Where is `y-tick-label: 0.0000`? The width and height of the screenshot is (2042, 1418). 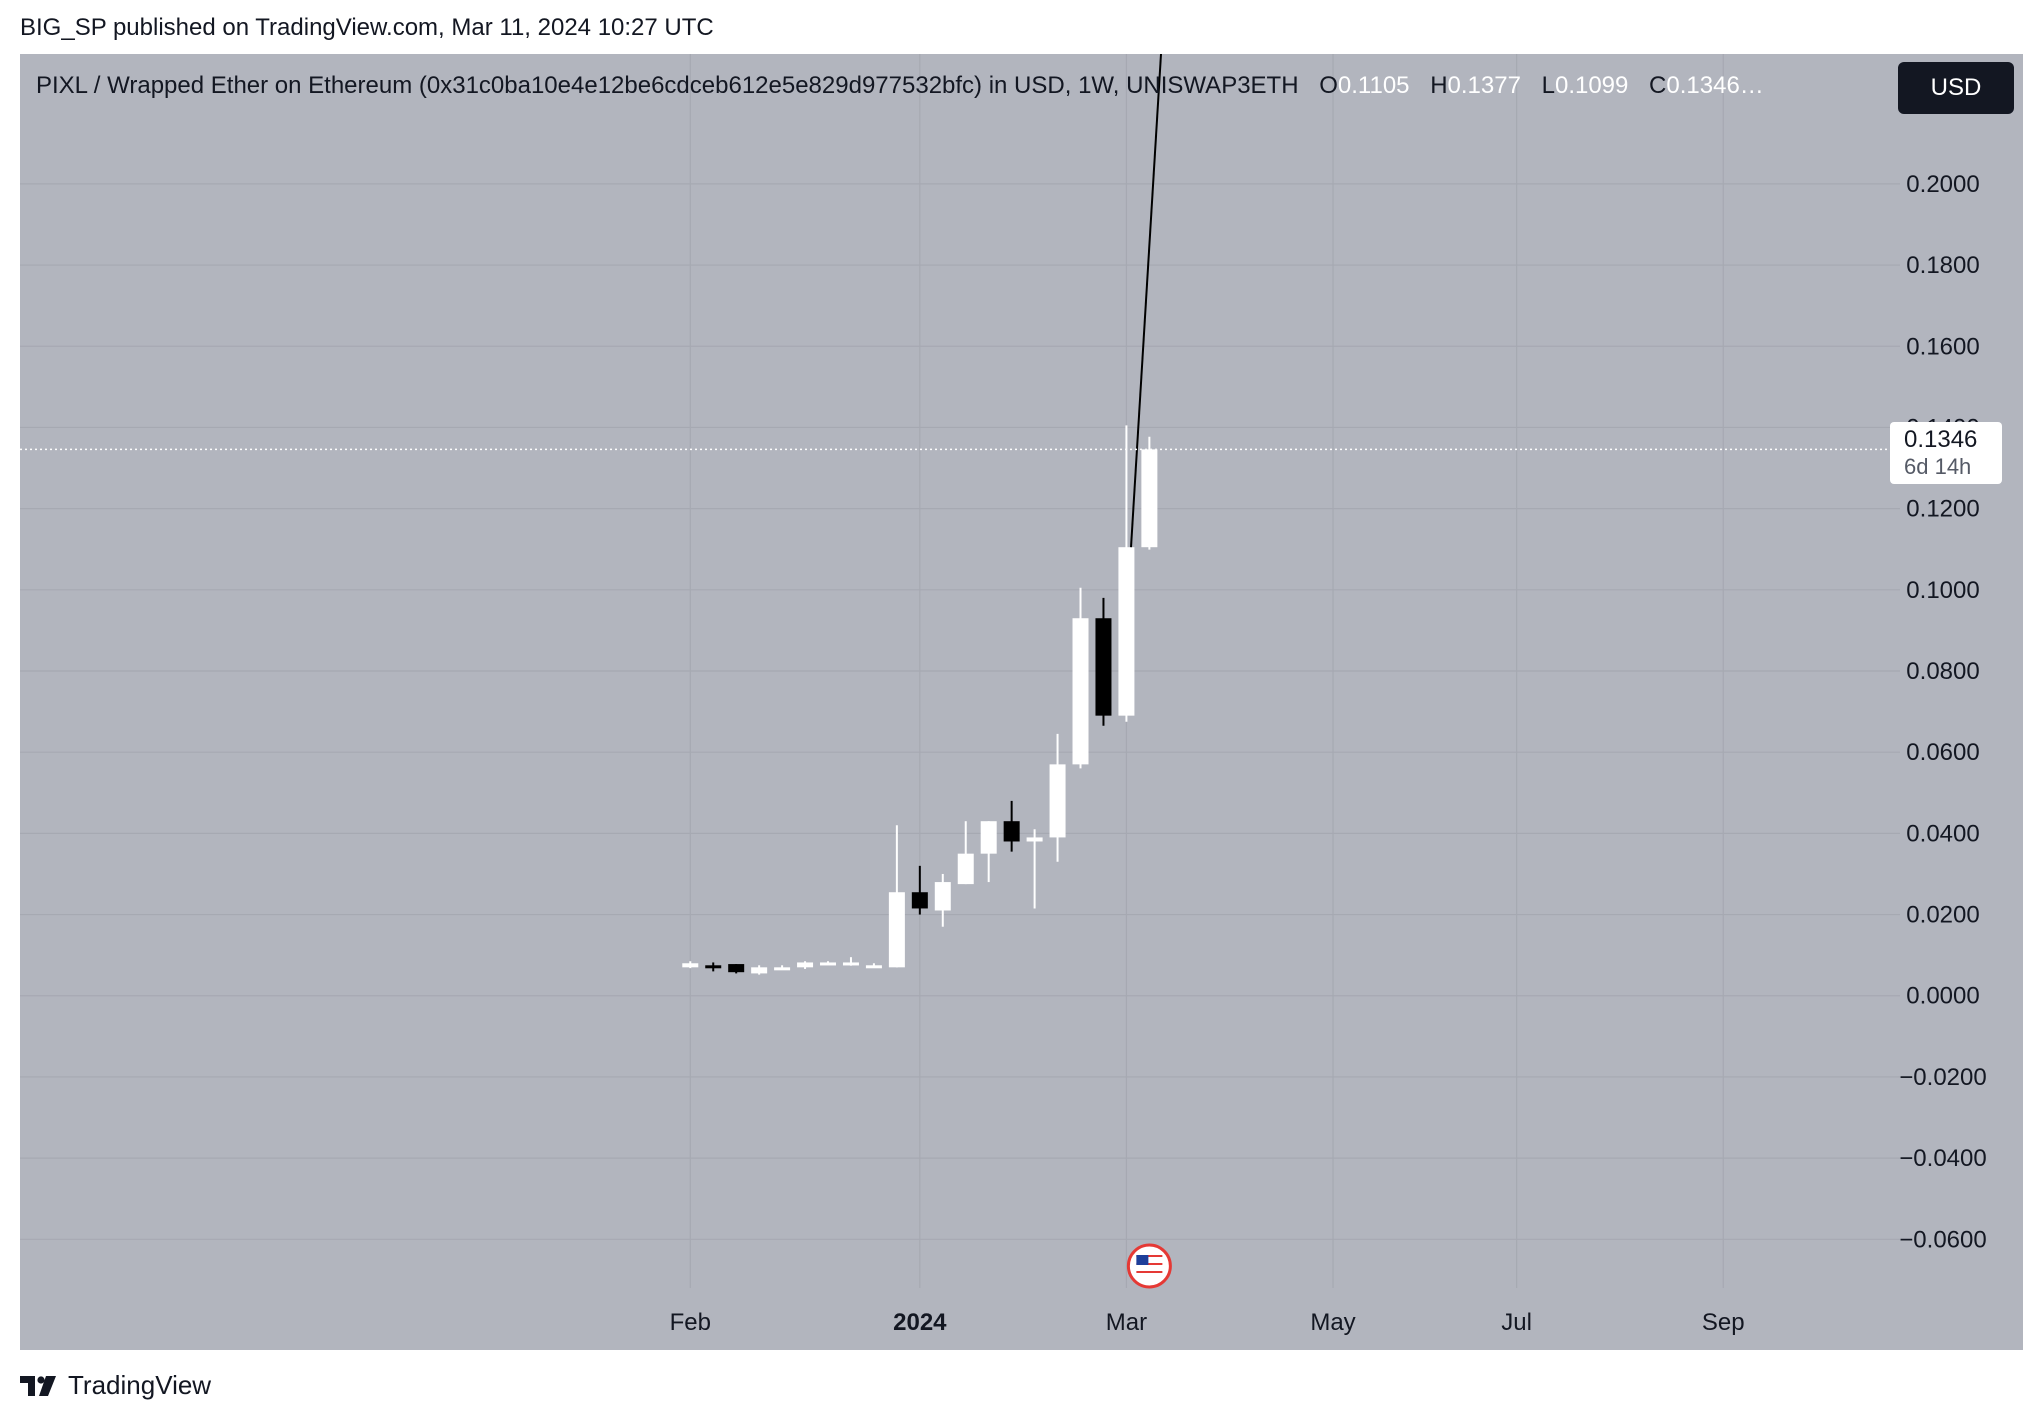 y-tick-label: 0.0000 is located at coordinates (1942, 996).